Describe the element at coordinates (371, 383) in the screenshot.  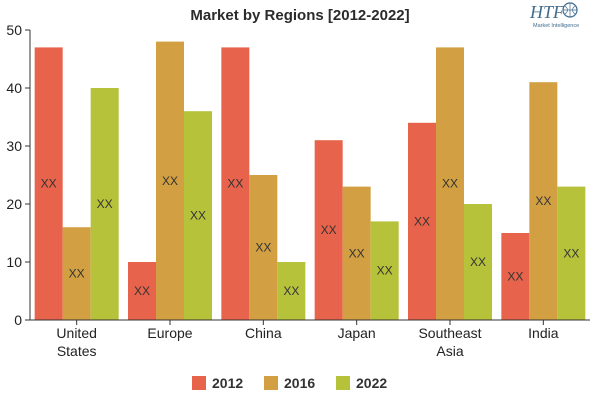
I see `legend-label-2022: 2022` at that location.